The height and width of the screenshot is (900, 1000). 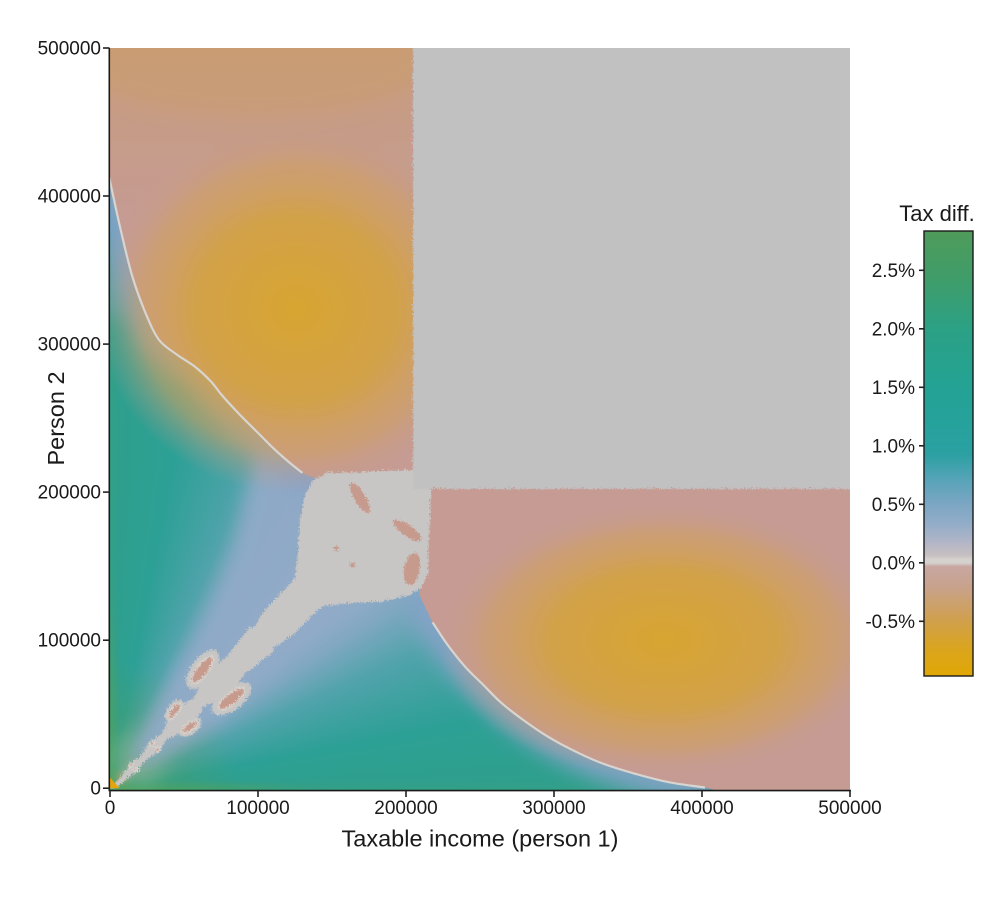 I want to click on svg-text: 0.0%, so click(x=893, y=563).